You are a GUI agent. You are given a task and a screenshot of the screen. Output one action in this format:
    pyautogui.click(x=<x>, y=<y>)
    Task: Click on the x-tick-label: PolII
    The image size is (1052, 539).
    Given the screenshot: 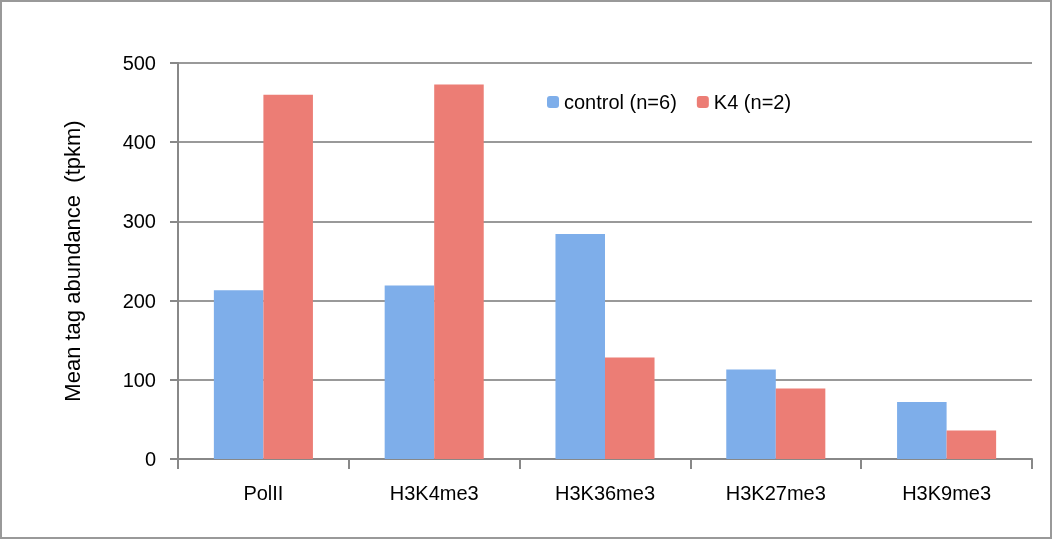 What is the action you would take?
    pyautogui.click(x=263, y=493)
    